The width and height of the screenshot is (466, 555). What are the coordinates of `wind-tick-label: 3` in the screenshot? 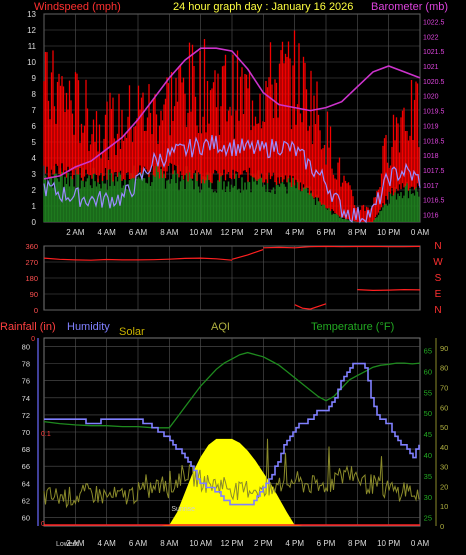 It's located at (34, 174).